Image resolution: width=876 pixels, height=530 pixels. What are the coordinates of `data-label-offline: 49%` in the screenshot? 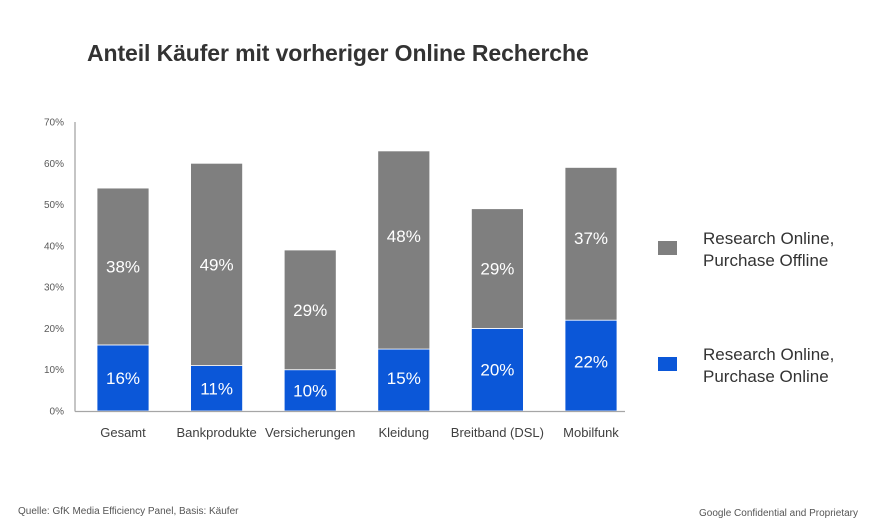 It's located at (217, 264).